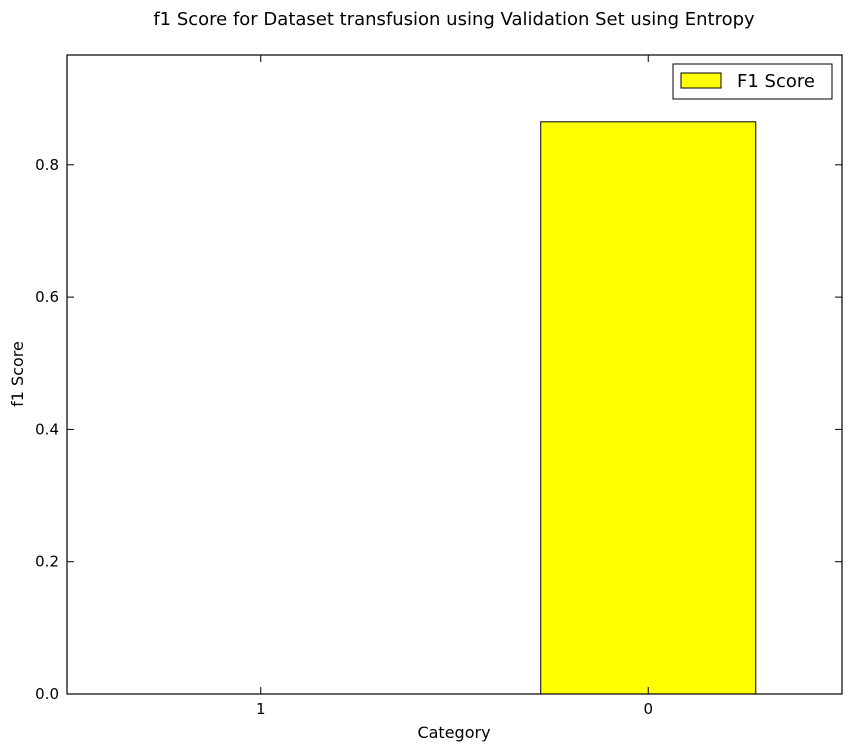 The height and width of the screenshot is (752, 852). What do you see at coordinates (776, 81) in the screenshot?
I see `legend-label: F1 Score` at bounding box center [776, 81].